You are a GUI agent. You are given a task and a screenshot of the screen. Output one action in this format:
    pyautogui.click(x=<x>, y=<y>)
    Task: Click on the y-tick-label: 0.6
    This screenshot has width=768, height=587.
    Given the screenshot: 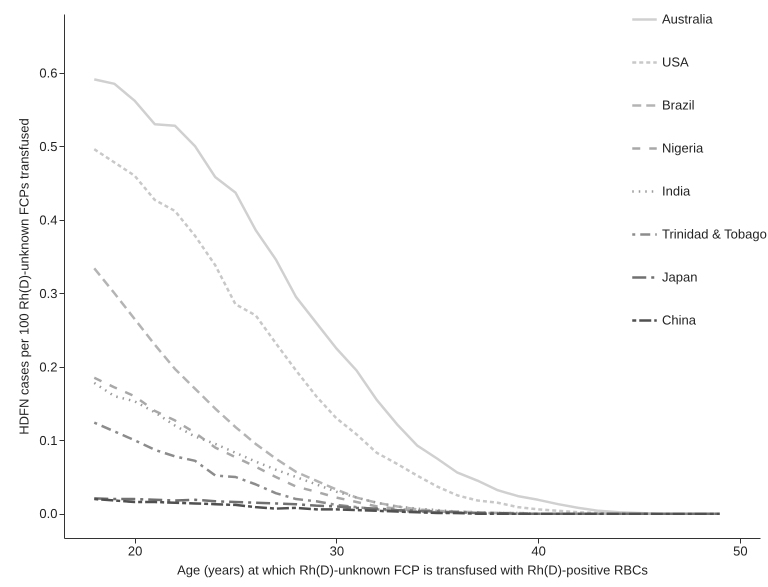 What is the action you would take?
    pyautogui.click(x=48, y=72)
    